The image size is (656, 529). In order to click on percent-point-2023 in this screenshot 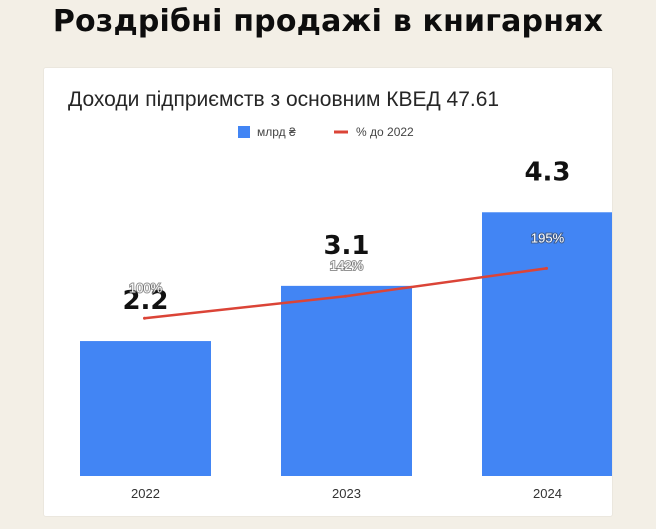, I will do `click(345, 296)`.